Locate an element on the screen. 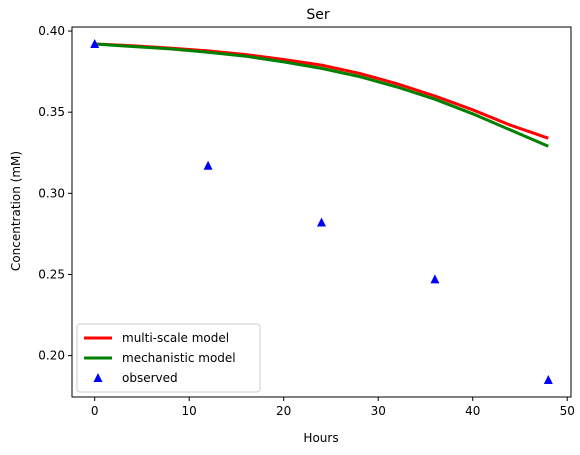 The height and width of the screenshot is (455, 580). y-tick-label: 0.40 is located at coordinates (51, 31).